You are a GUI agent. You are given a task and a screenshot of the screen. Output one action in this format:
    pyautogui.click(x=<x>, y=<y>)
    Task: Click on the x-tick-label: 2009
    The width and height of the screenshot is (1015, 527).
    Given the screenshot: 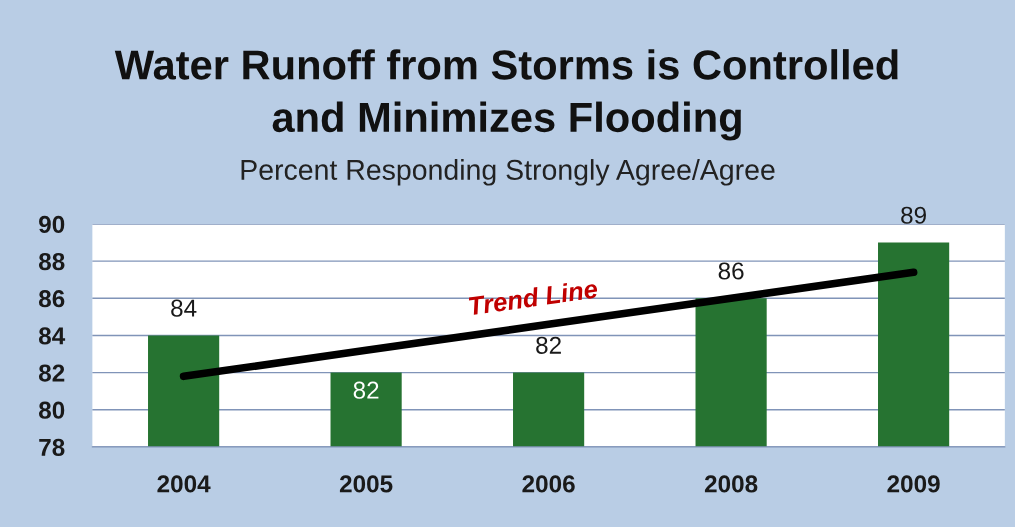 What is the action you would take?
    pyautogui.click(x=913, y=484)
    